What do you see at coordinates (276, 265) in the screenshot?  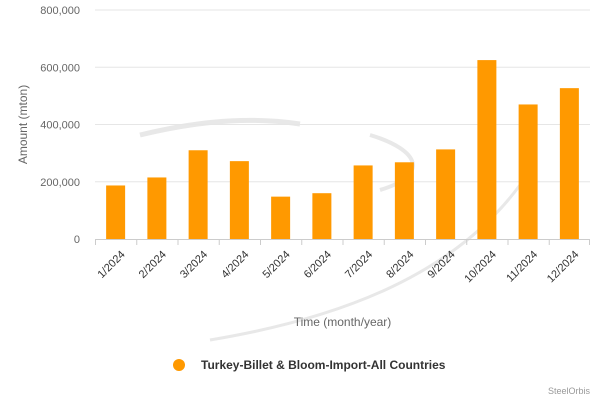 I see `x-tick-label: 5/2024` at bounding box center [276, 265].